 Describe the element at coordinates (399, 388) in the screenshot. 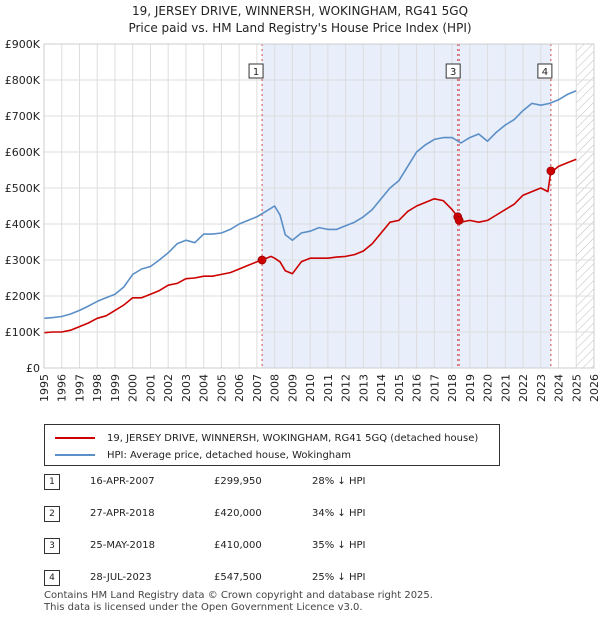

I see `x-tick-label: 2015` at that location.